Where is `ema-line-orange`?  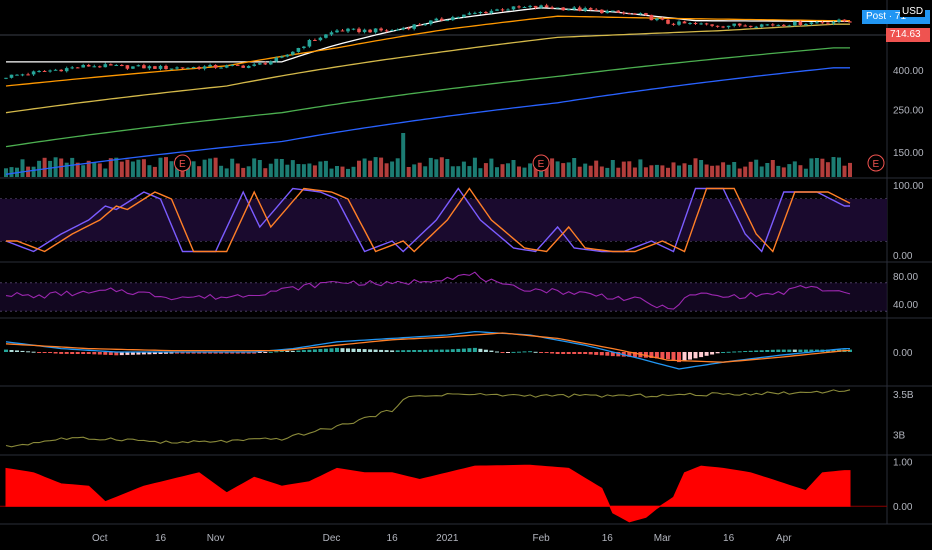
ema-line-orange is located at coordinates (427, 51).